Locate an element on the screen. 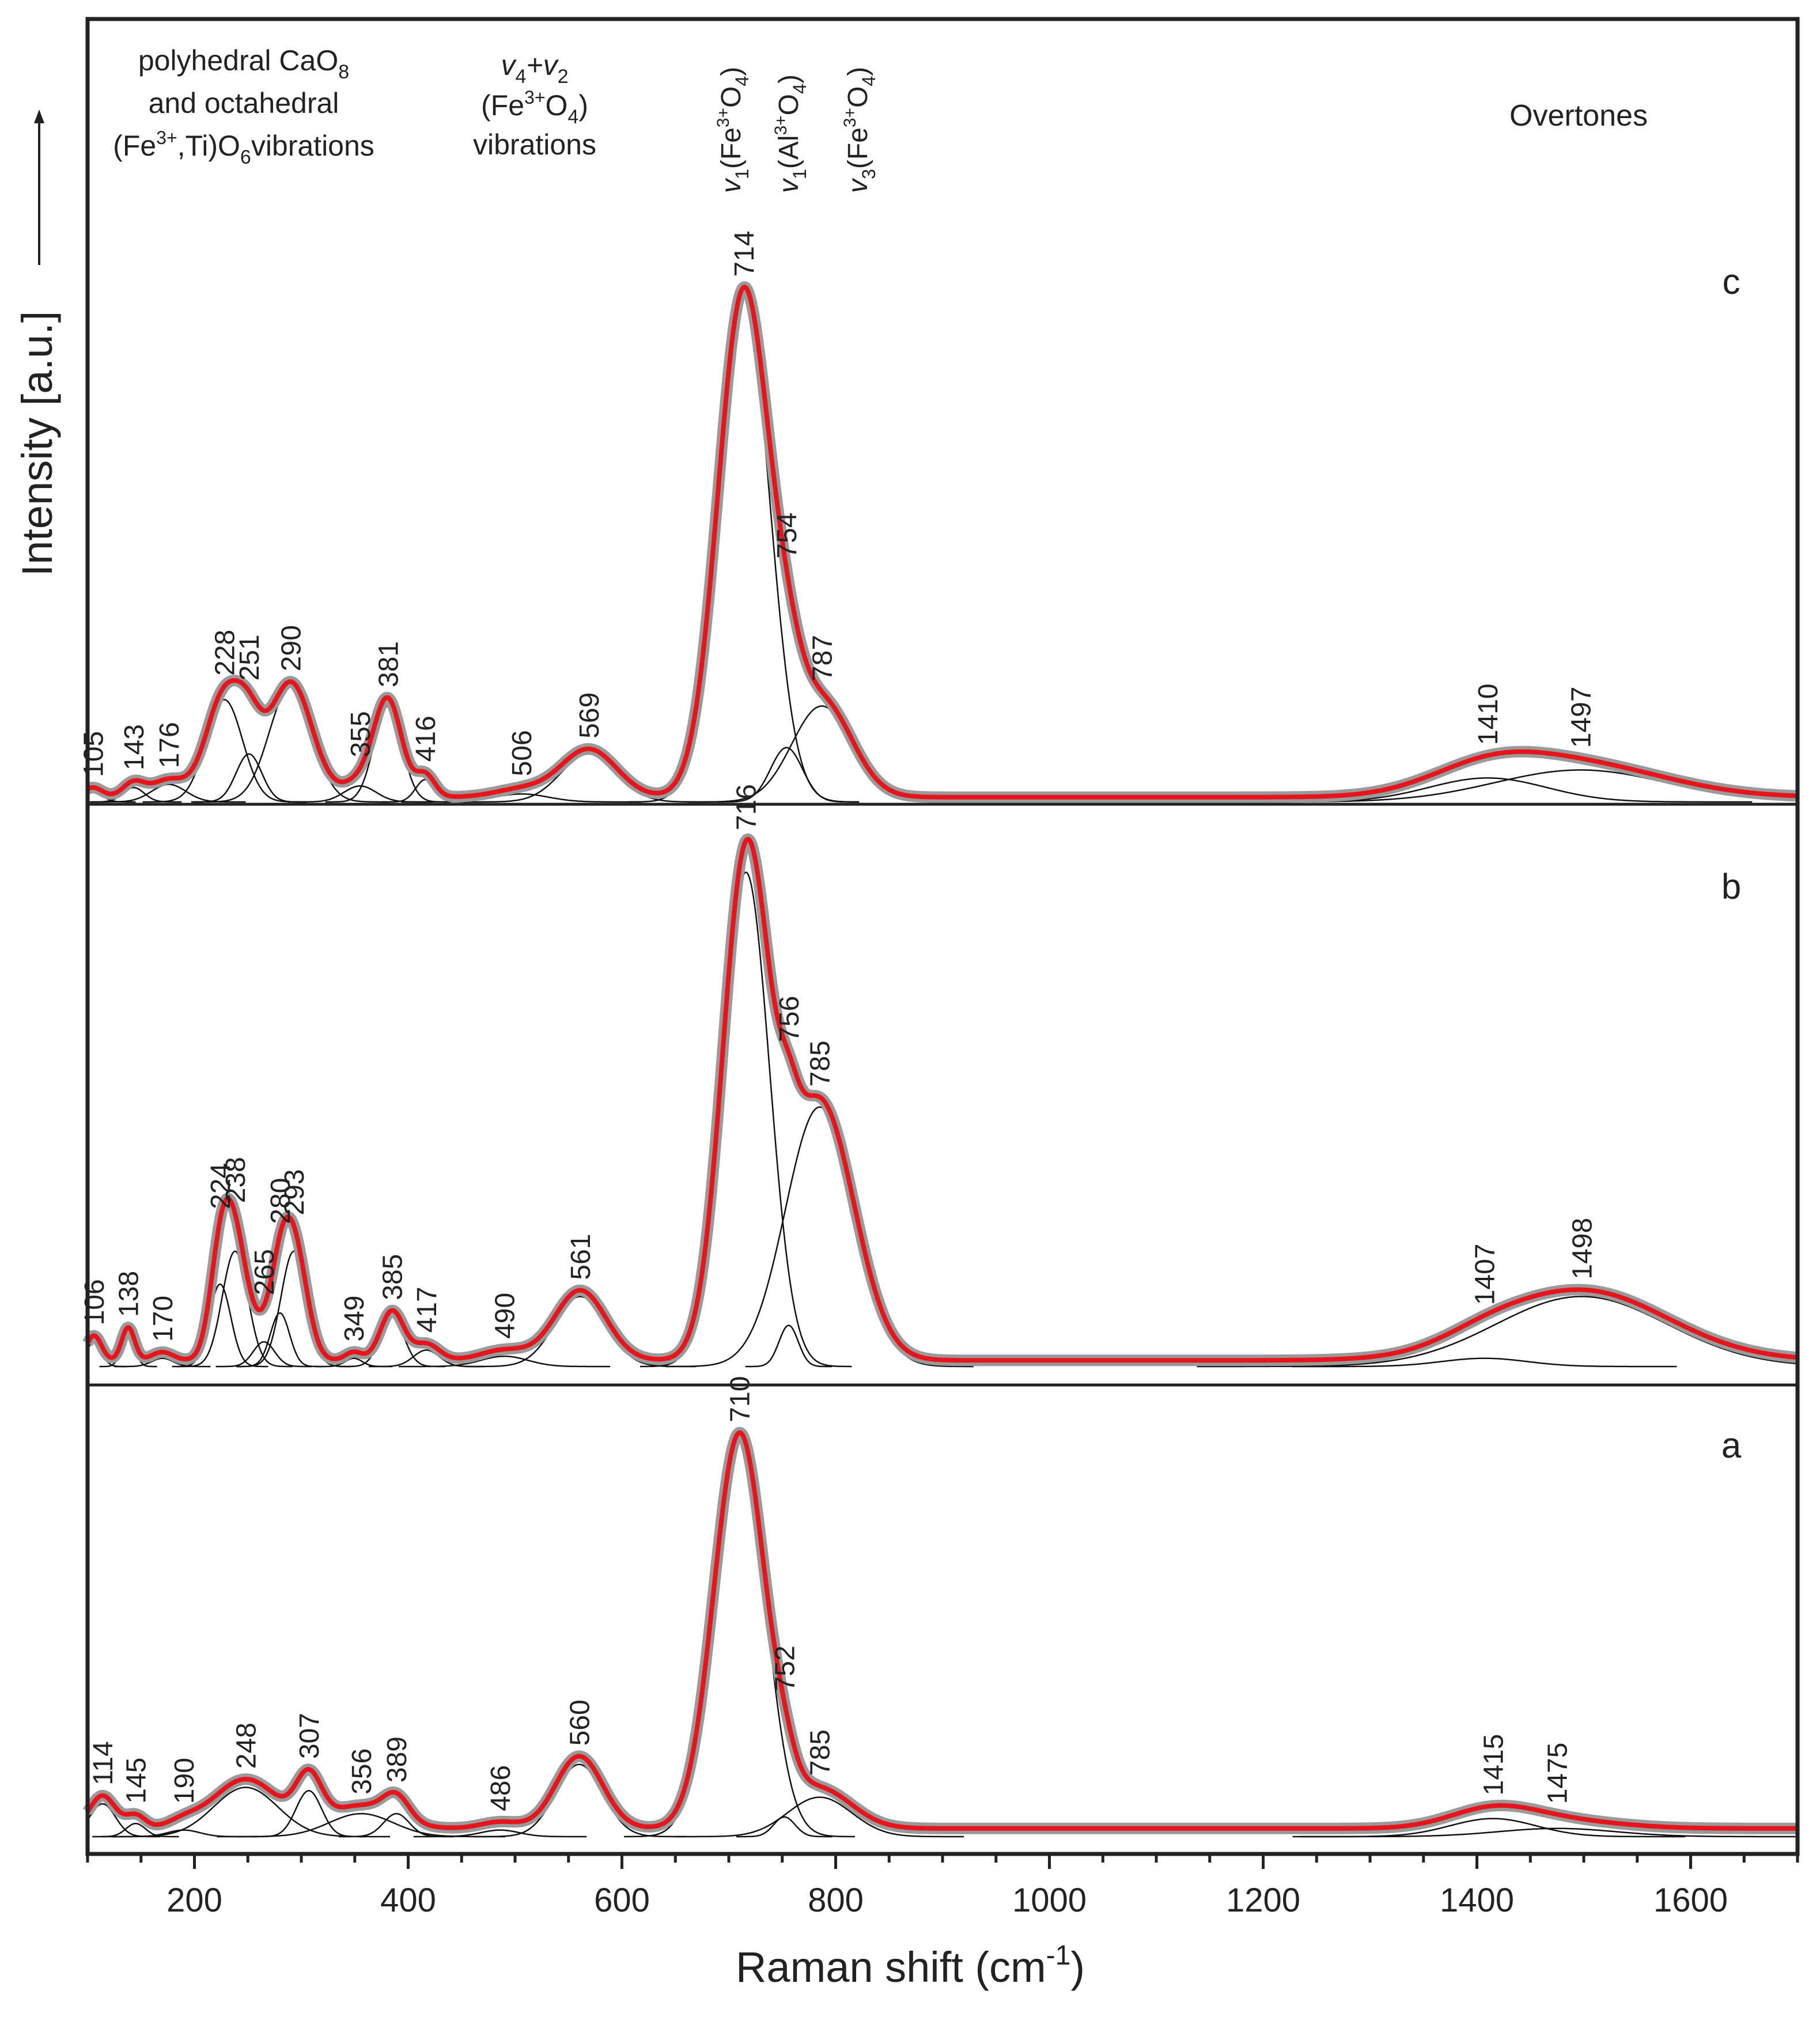 This screenshot has height=2021, width=1820. x-tick-label-600: 600 is located at coordinates (622, 1901).